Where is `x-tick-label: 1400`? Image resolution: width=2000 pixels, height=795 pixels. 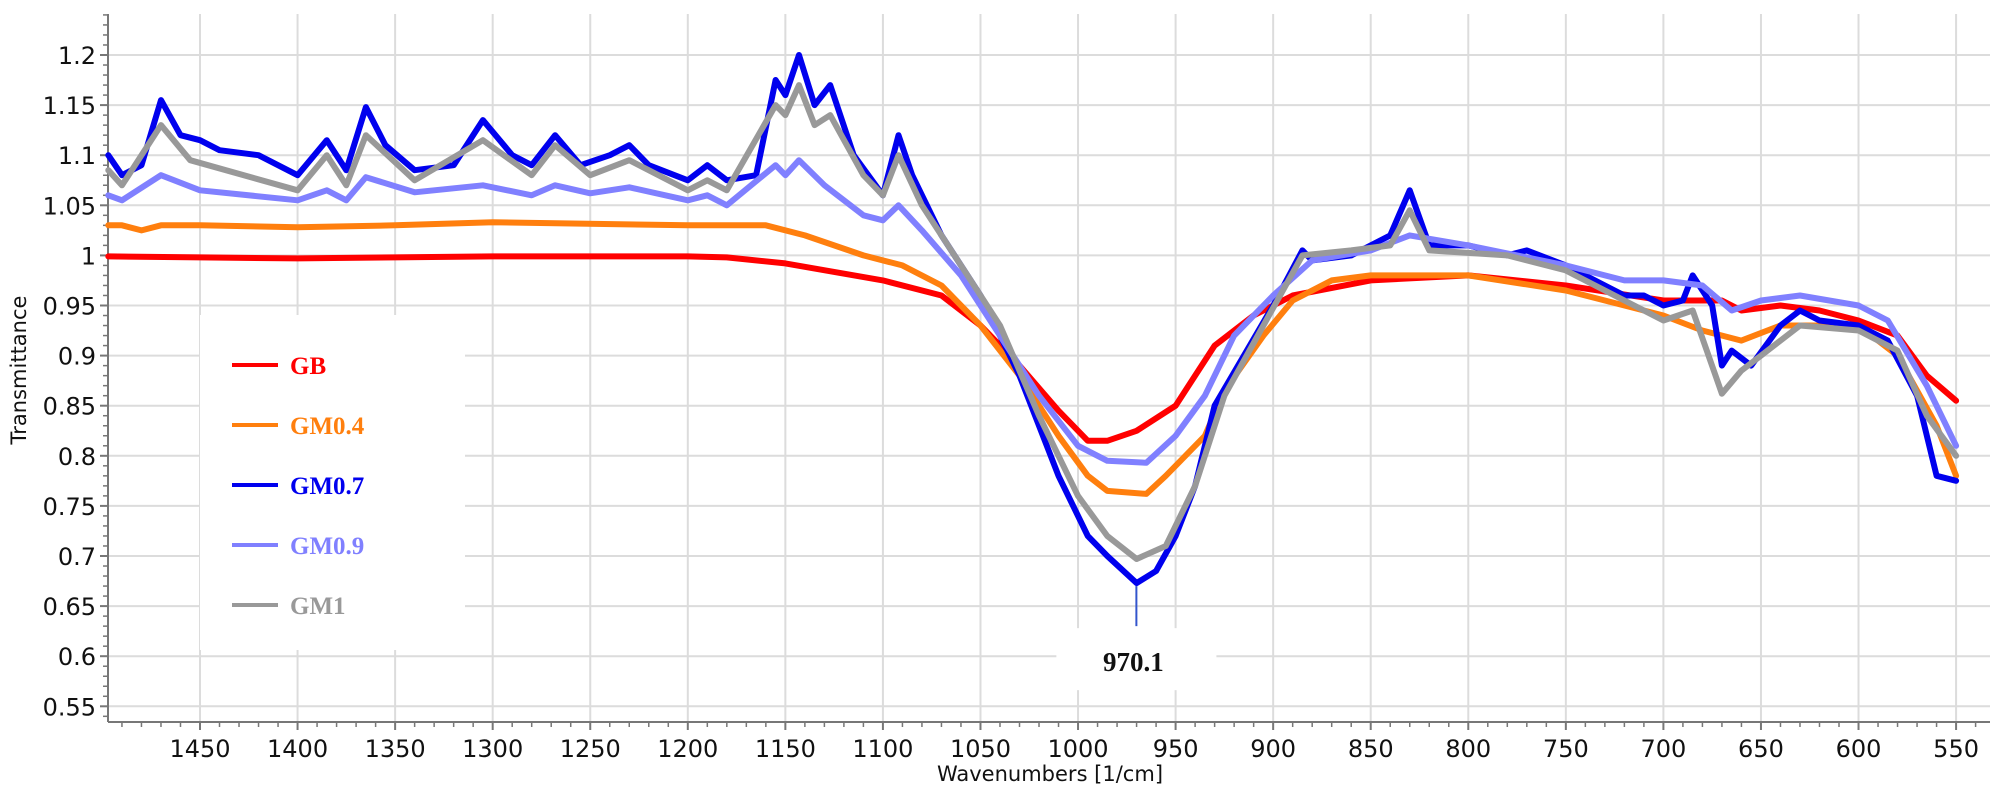 x-tick-label: 1400 is located at coordinates (297, 749).